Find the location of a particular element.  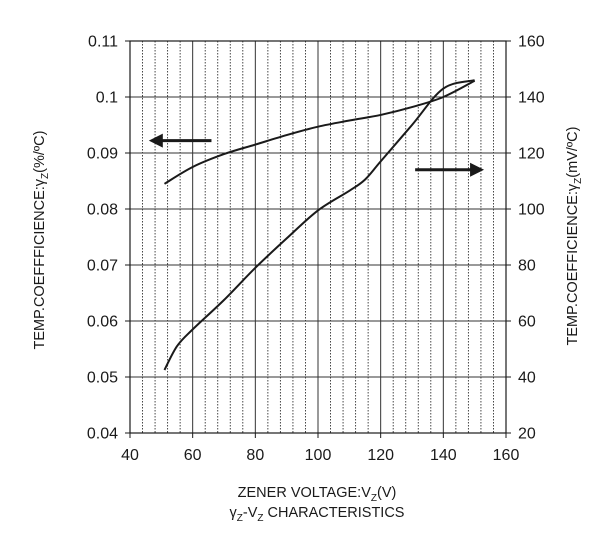

y-right-tick-label: 160 is located at coordinates (531, 42).